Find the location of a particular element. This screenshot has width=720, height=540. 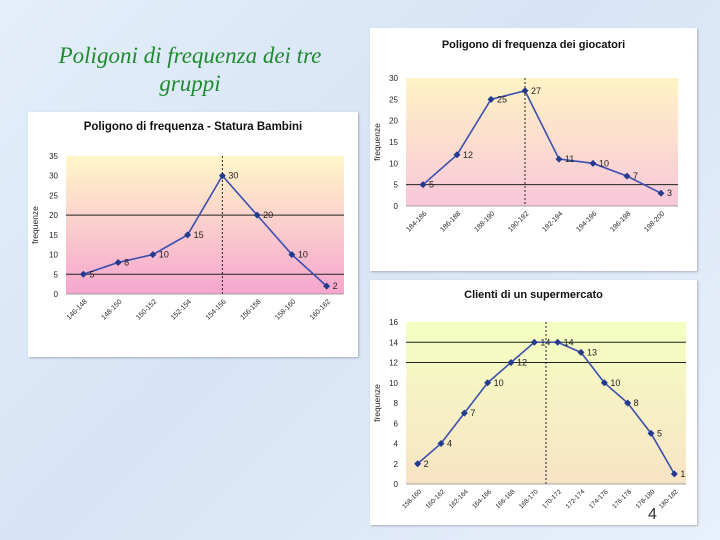

data-label: 5 is located at coordinates (91, 274).